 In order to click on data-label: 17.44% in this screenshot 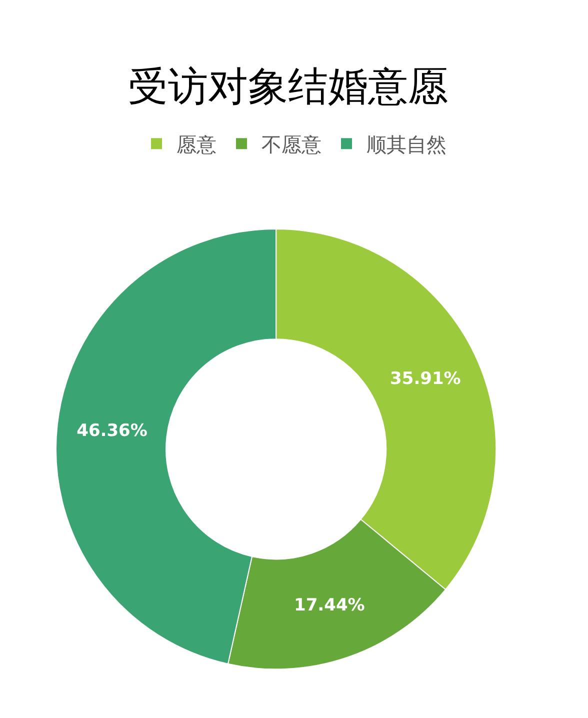, I will do `click(329, 605)`.